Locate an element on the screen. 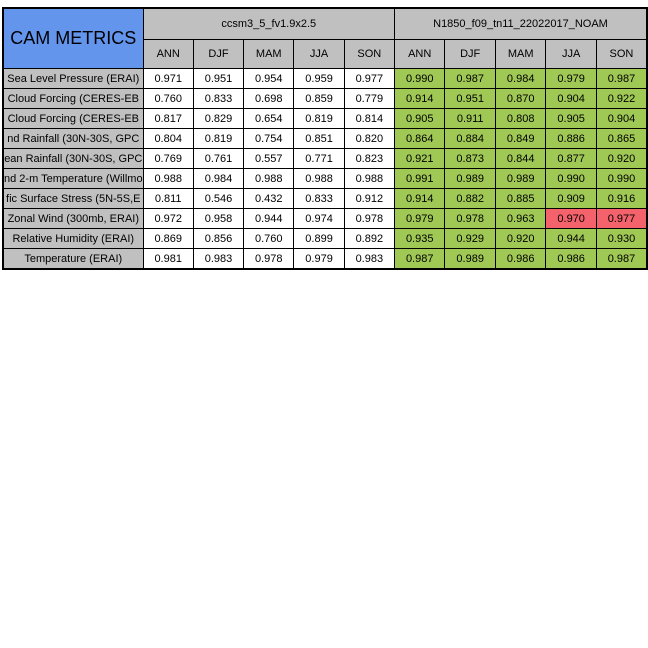  season-header-row: ANN DJF MAM JJA SON ANN DJF MAM JJA SON is located at coordinates (325, 54).